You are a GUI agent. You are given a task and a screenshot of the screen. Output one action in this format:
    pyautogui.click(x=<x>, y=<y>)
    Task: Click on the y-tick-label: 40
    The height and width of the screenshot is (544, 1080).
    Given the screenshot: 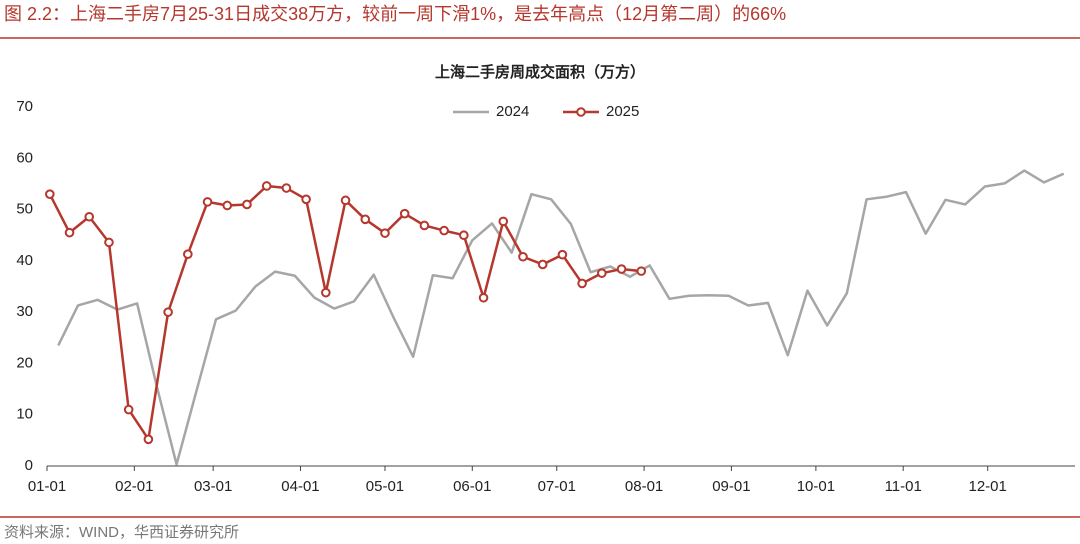 What is the action you would take?
    pyautogui.click(x=24, y=260)
    